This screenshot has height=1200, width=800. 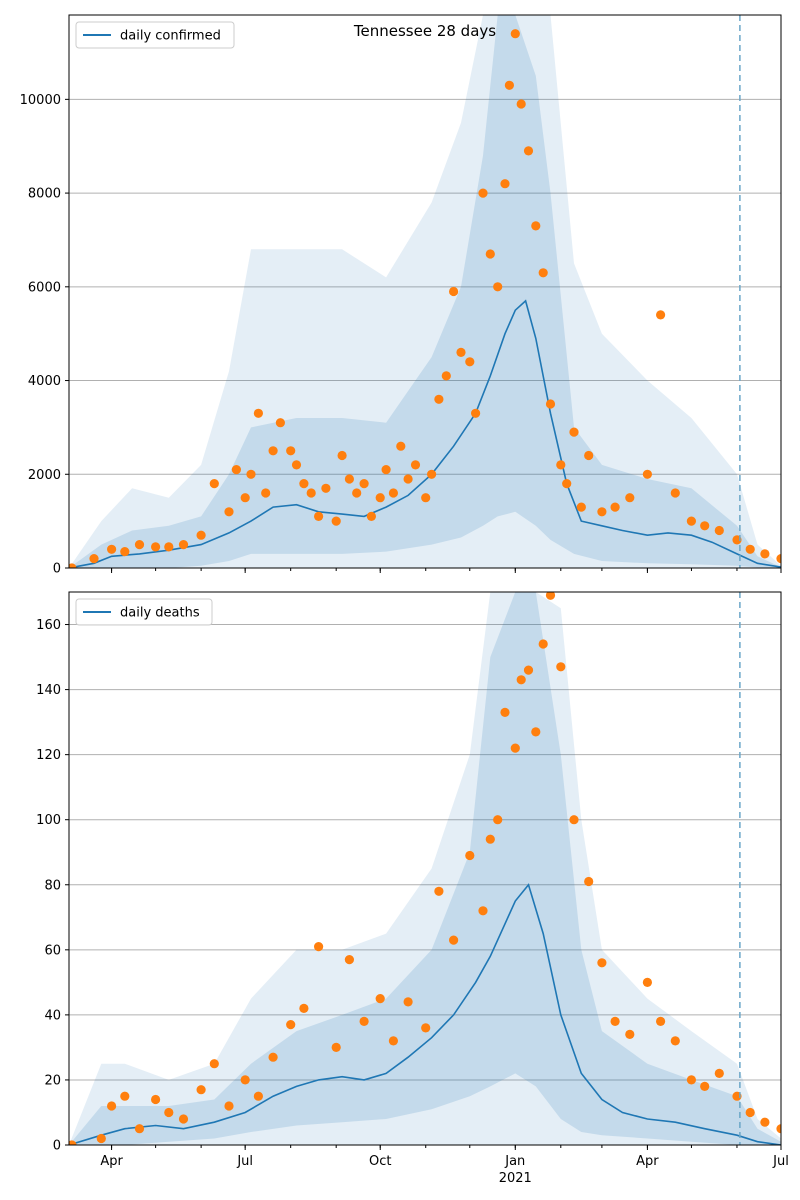 What do you see at coordinates (48, 690) in the screenshot?
I see `y-tick-label: 140` at bounding box center [48, 690].